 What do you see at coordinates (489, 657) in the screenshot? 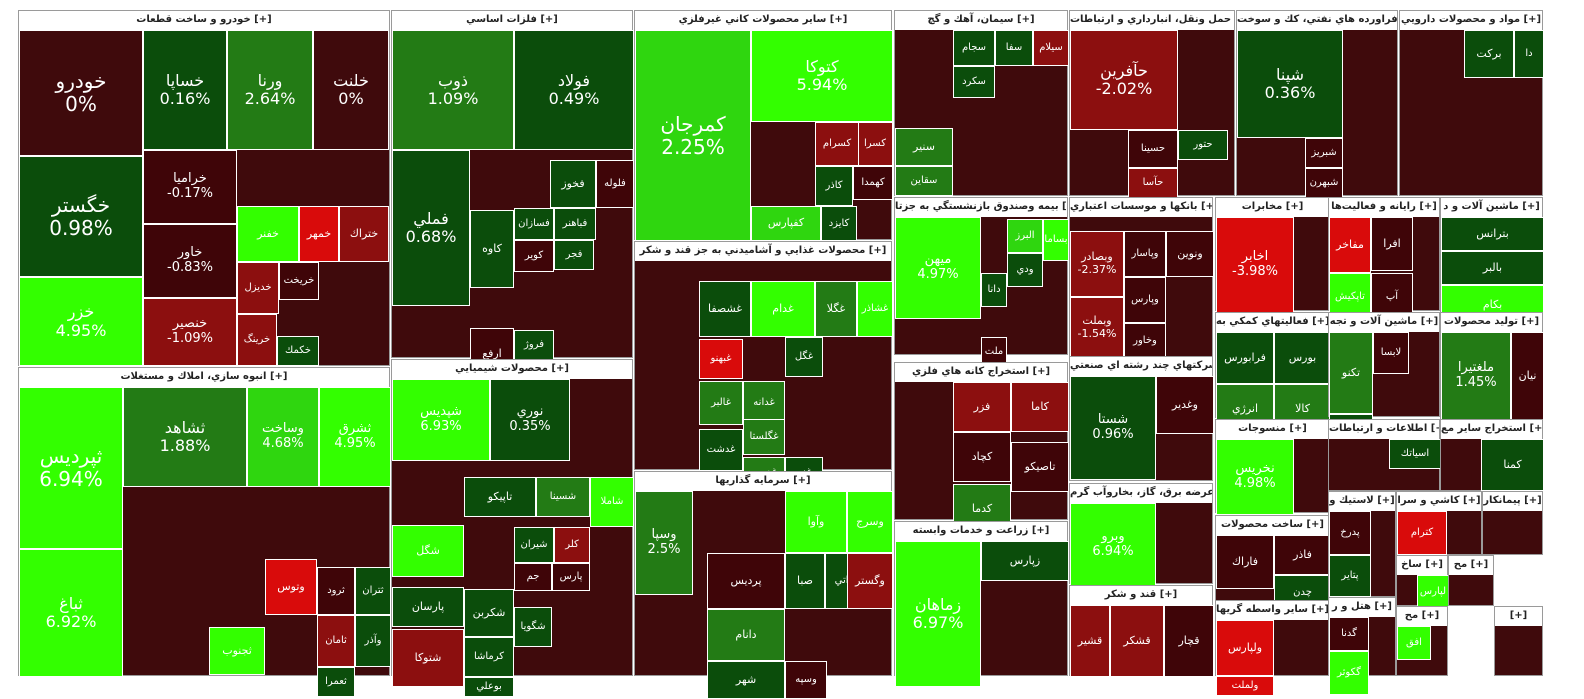
I see `stock-tile: كرماشا` at bounding box center [489, 657].